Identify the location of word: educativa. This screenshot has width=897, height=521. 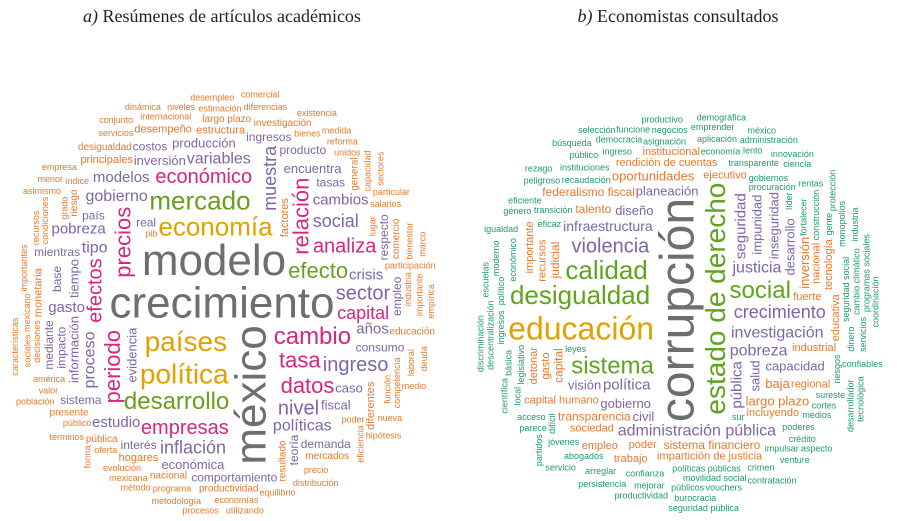
(836, 317).